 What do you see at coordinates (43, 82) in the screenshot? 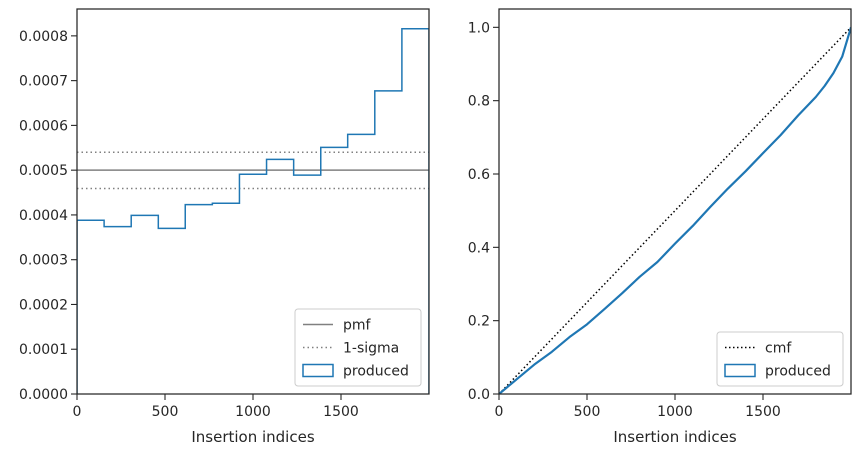
I see `y-tick-label: 0.0007` at bounding box center [43, 82].